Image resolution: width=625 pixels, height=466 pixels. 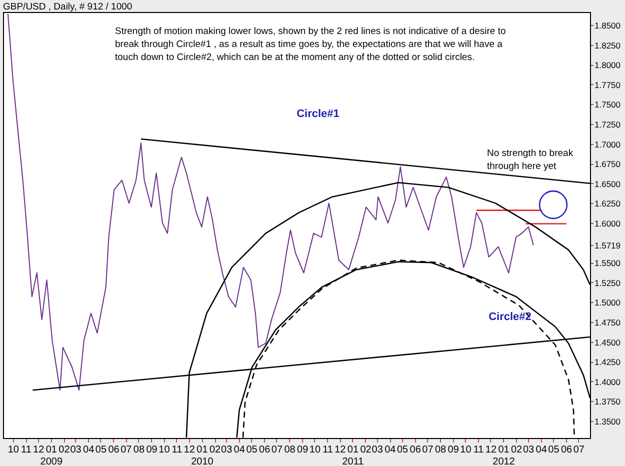 What do you see at coordinates (607, 124) in the screenshot?
I see `y-tick-label: 1.7250` at bounding box center [607, 124].